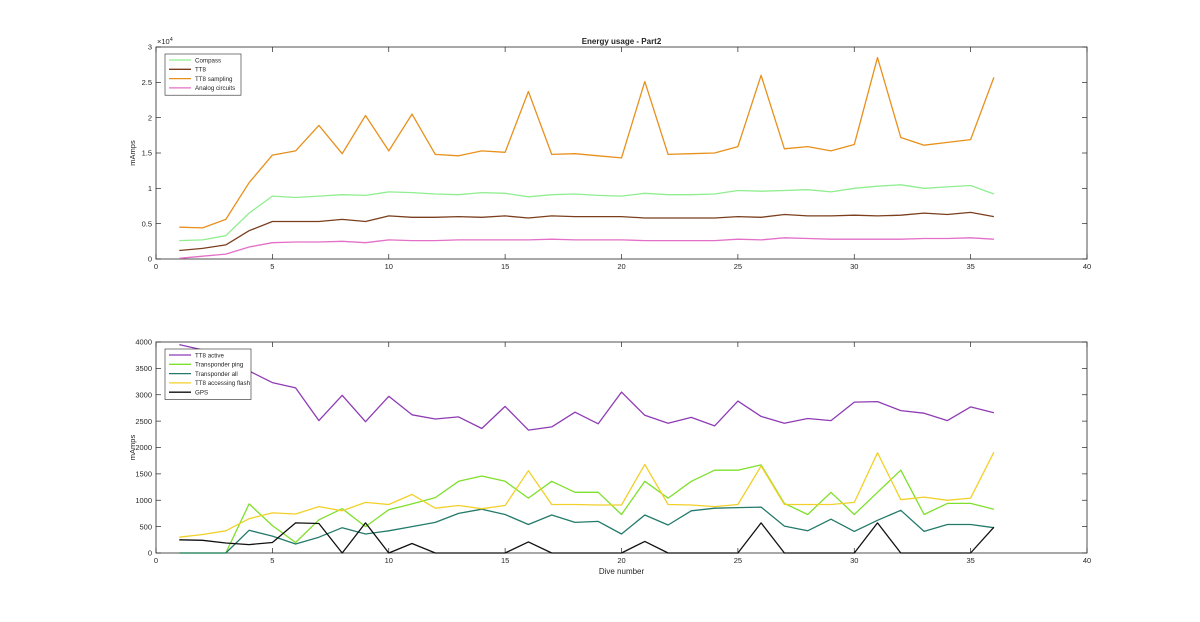  What do you see at coordinates (143, 394) in the screenshot?
I see `y-tick-label: 3000` at bounding box center [143, 394].